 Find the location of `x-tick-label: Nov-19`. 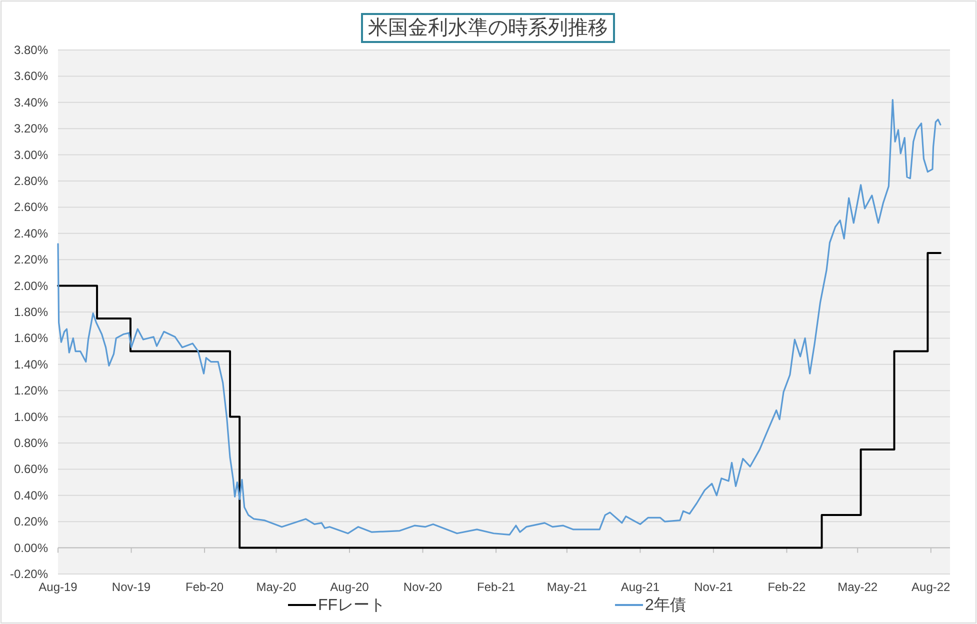

x-tick-label: Nov-19 is located at coordinates (131, 587).